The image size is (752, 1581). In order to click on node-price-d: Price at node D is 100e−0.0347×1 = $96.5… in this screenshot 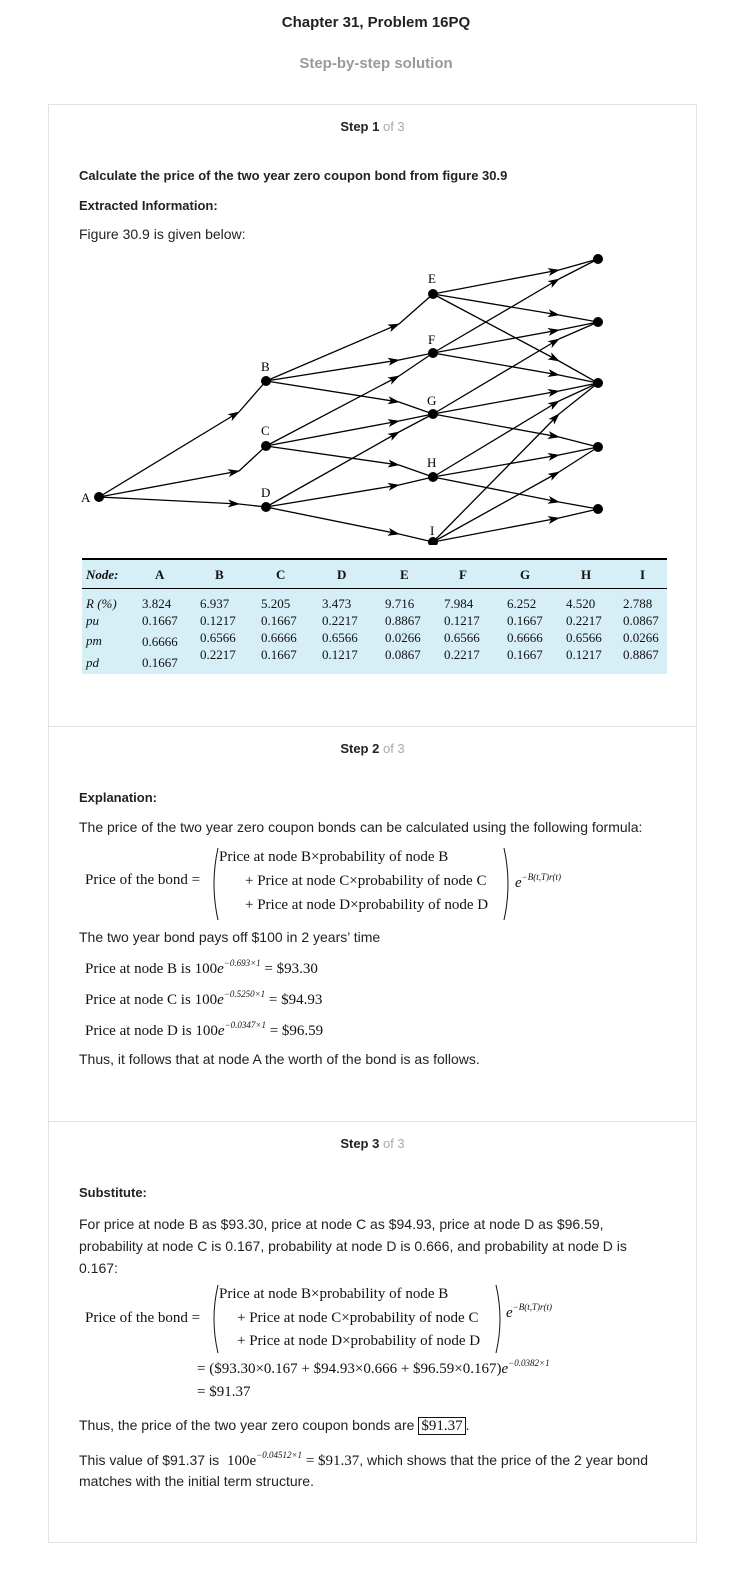, I will do `click(204, 1029)`.